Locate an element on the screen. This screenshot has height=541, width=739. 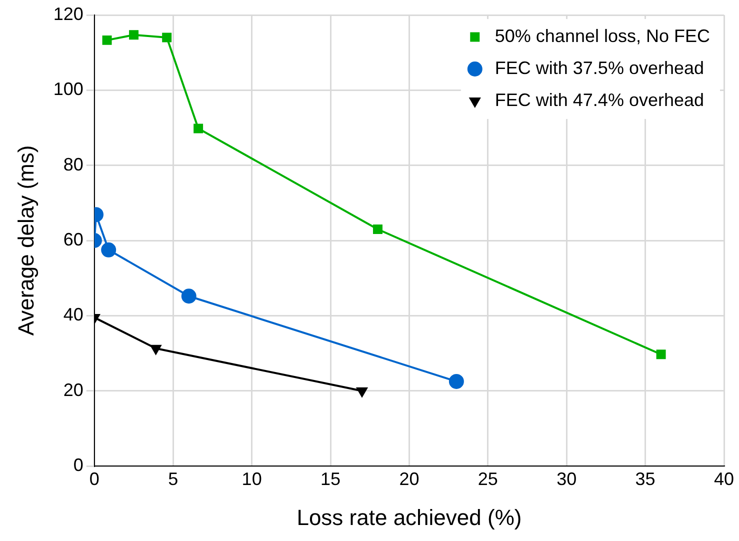
y-tick-label: 100 is located at coordinates (68, 89).